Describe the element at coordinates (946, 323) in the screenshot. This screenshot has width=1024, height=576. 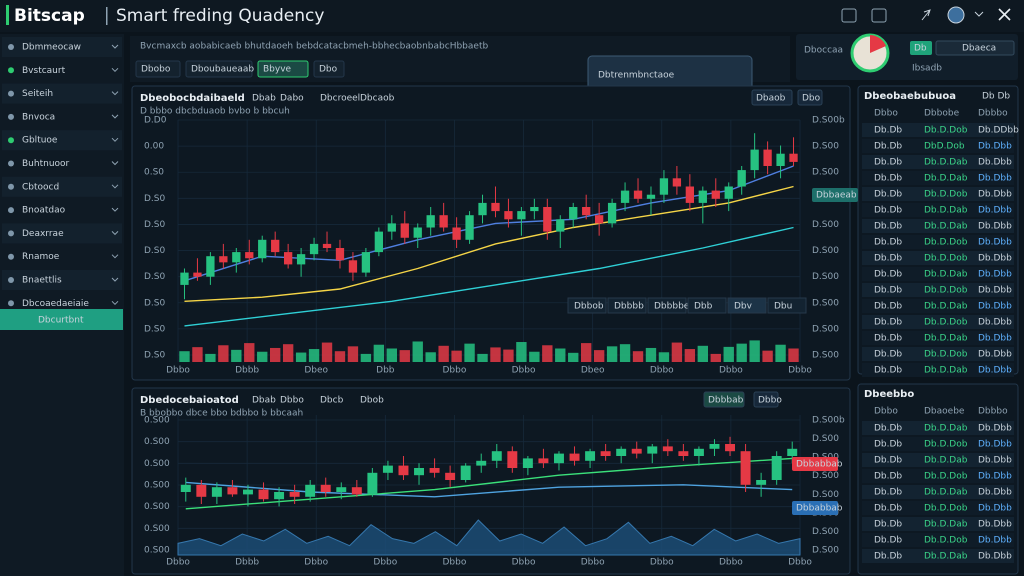
I see `book-cell: Db.D.Dob` at that location.